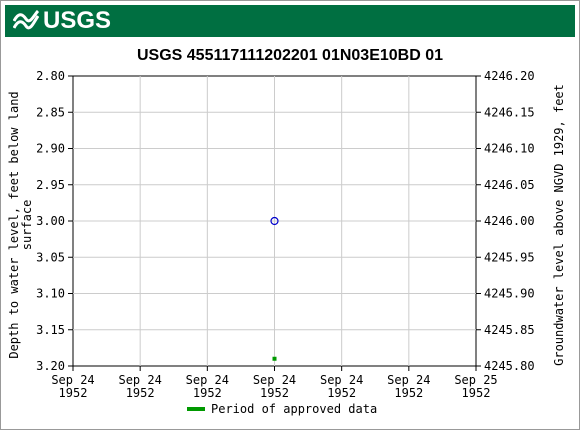 The image size is (580, 430). Describe the element at coordinates (77, 20) in the screenshot. I see `usgs-logo-text: USGS` at that location.